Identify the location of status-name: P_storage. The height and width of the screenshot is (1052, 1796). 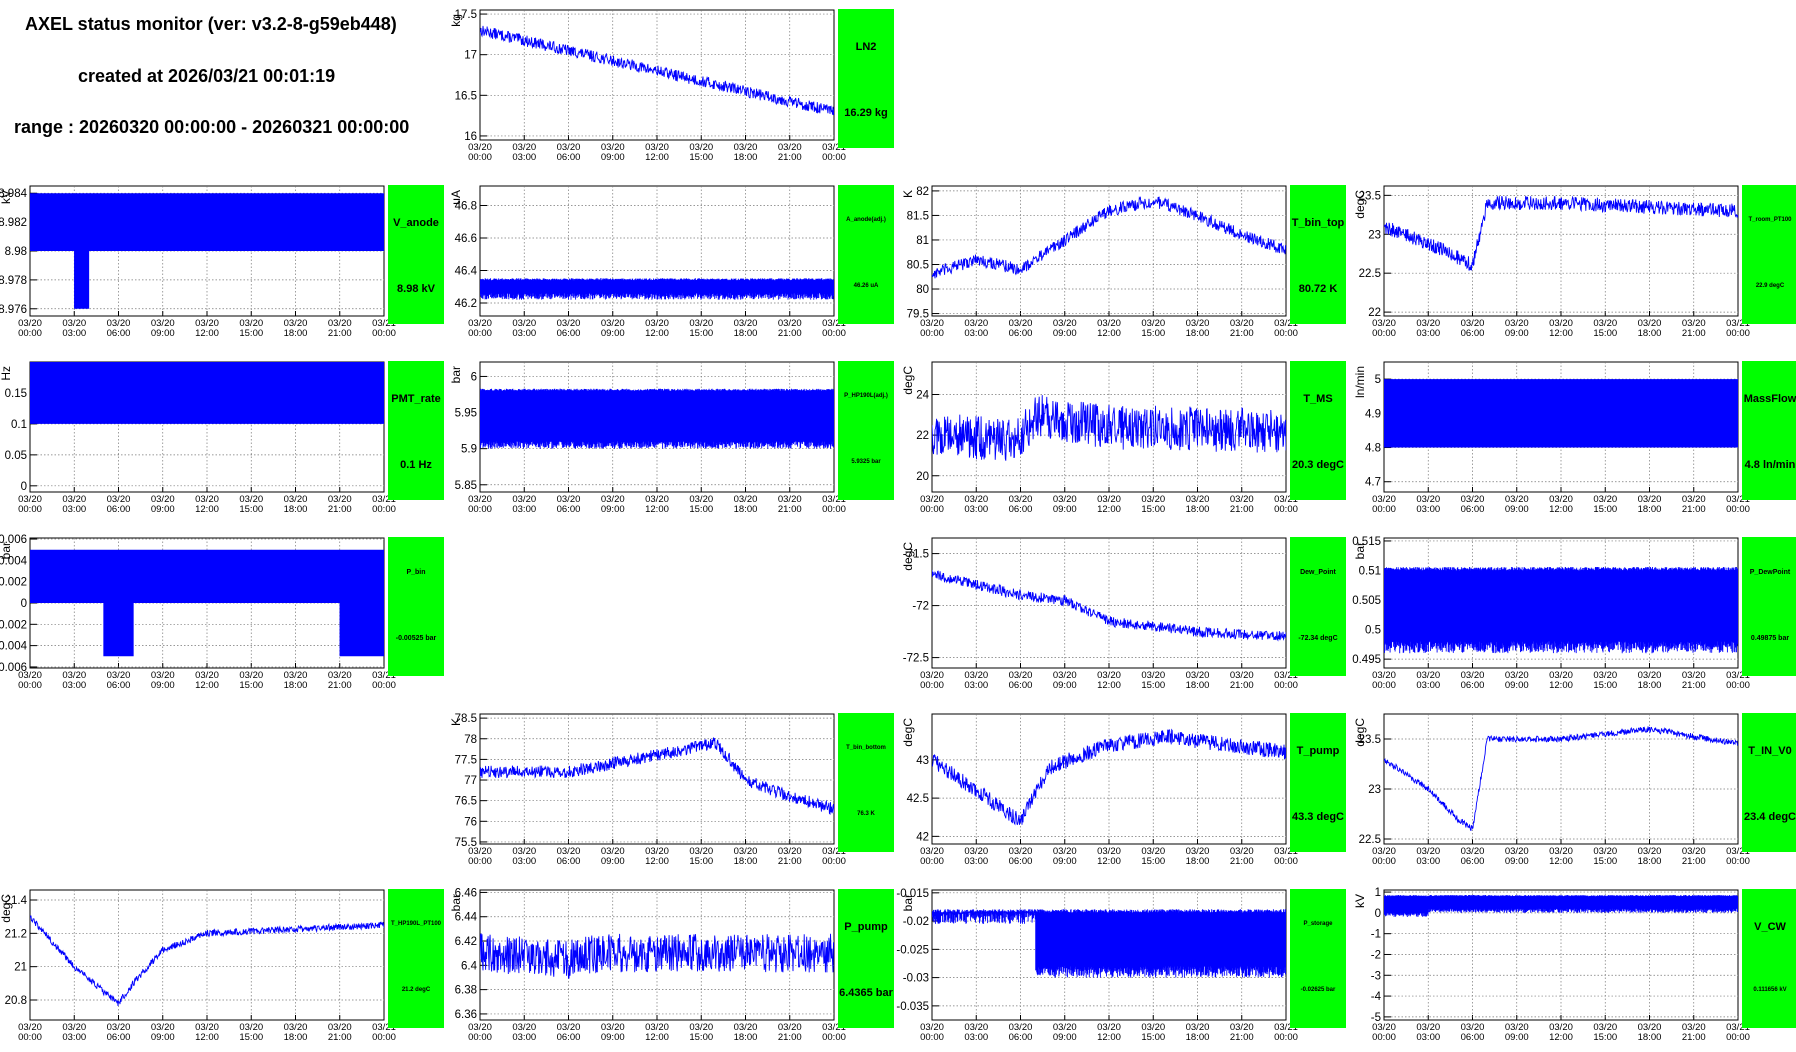
(1318, 924).